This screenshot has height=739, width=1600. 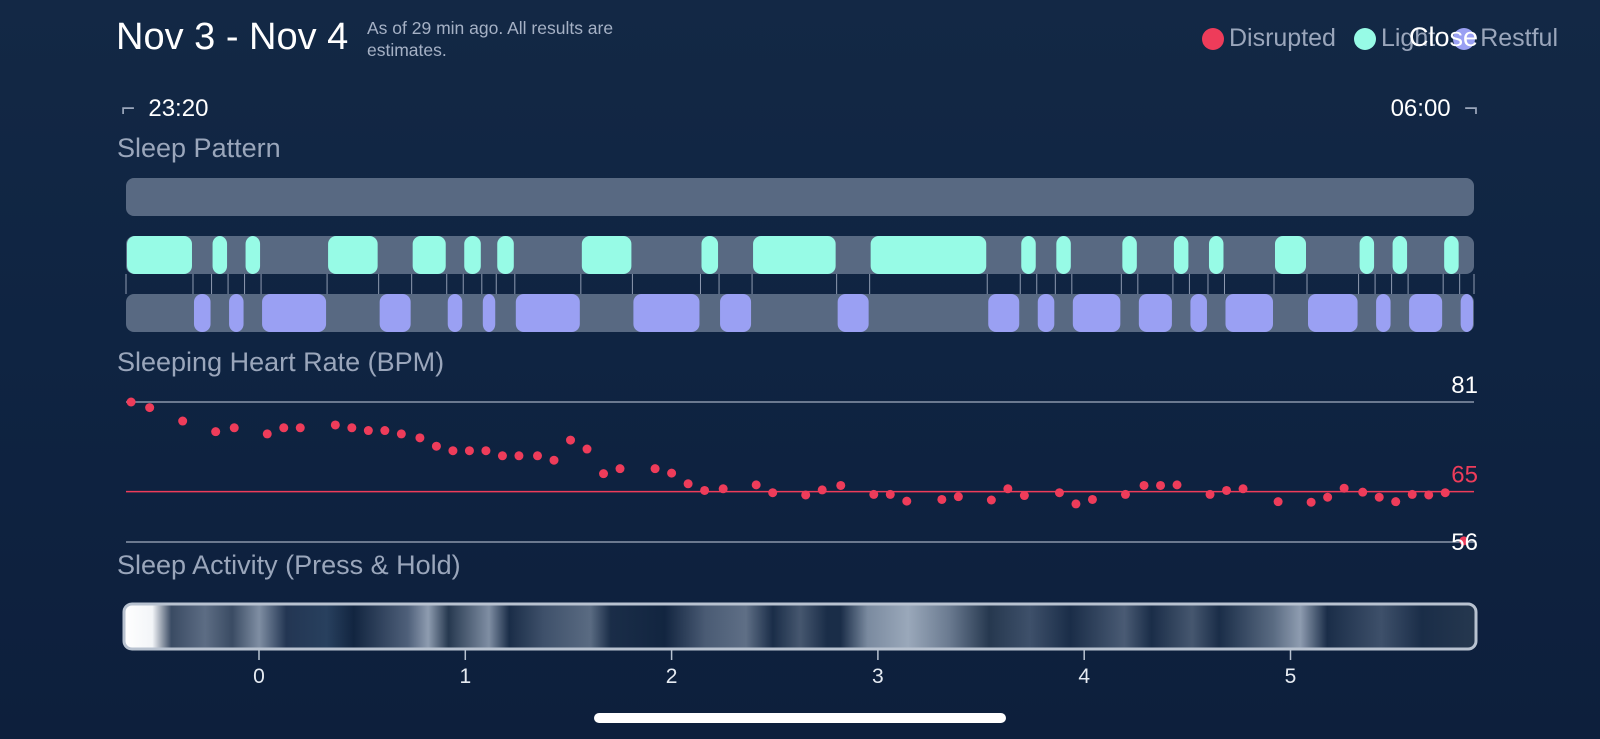 What do you see at coordinates (199, 148) in the screenshot?
I see `sleep-pattern-title: Sleep Pattern` at bounding box center [199, 148].